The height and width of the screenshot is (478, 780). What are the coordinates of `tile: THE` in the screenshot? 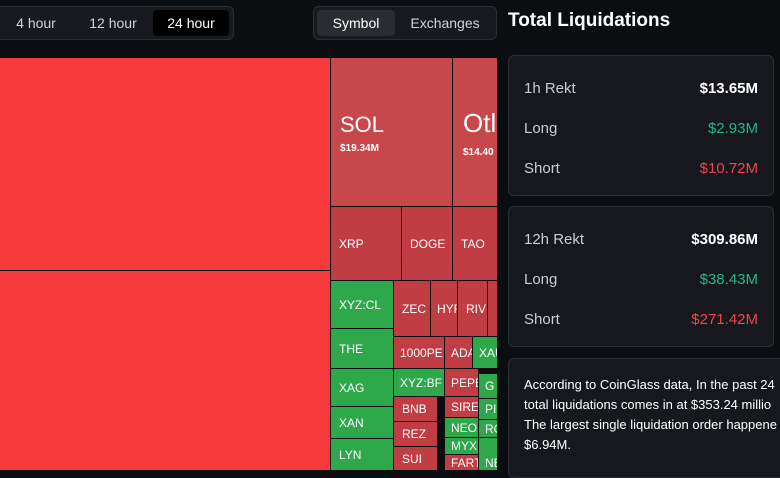 It's located at (362, 348).